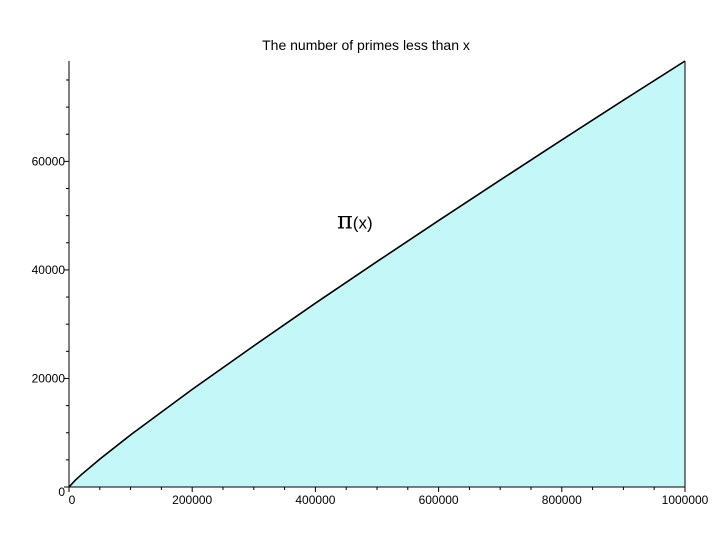  Describe the element at coordinates (685, 500) in the screenshot. I see `x-tick-label: 1000000` at that location.